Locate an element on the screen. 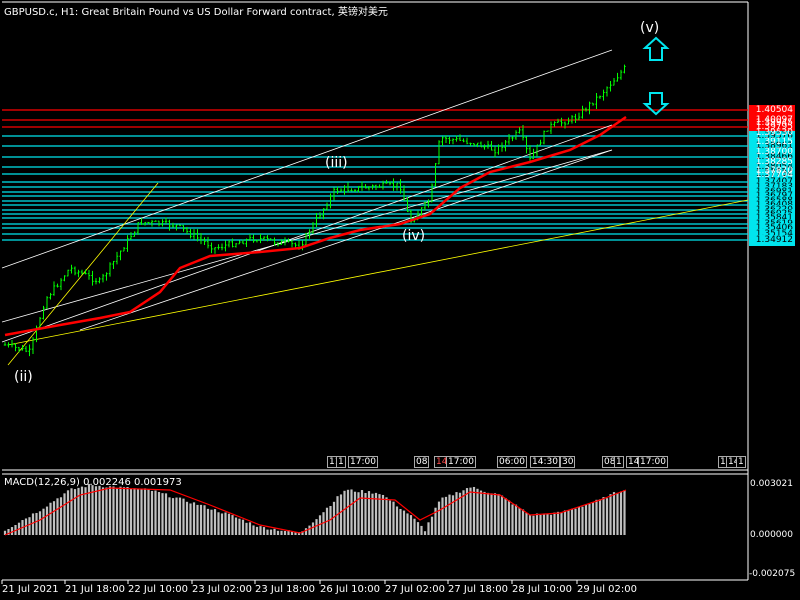  time-axis-label: 21 Jul 2021 is located at coordinates (30, 589).